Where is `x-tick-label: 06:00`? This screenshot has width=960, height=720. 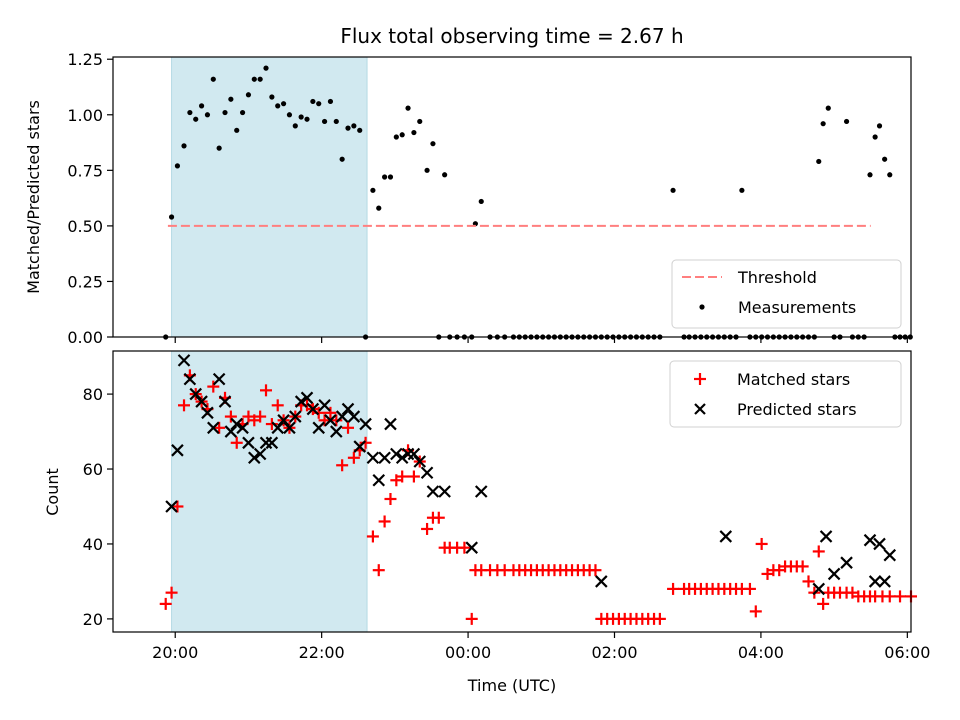
x-tick-label: 06:00 is located at coordinates (907, 652).